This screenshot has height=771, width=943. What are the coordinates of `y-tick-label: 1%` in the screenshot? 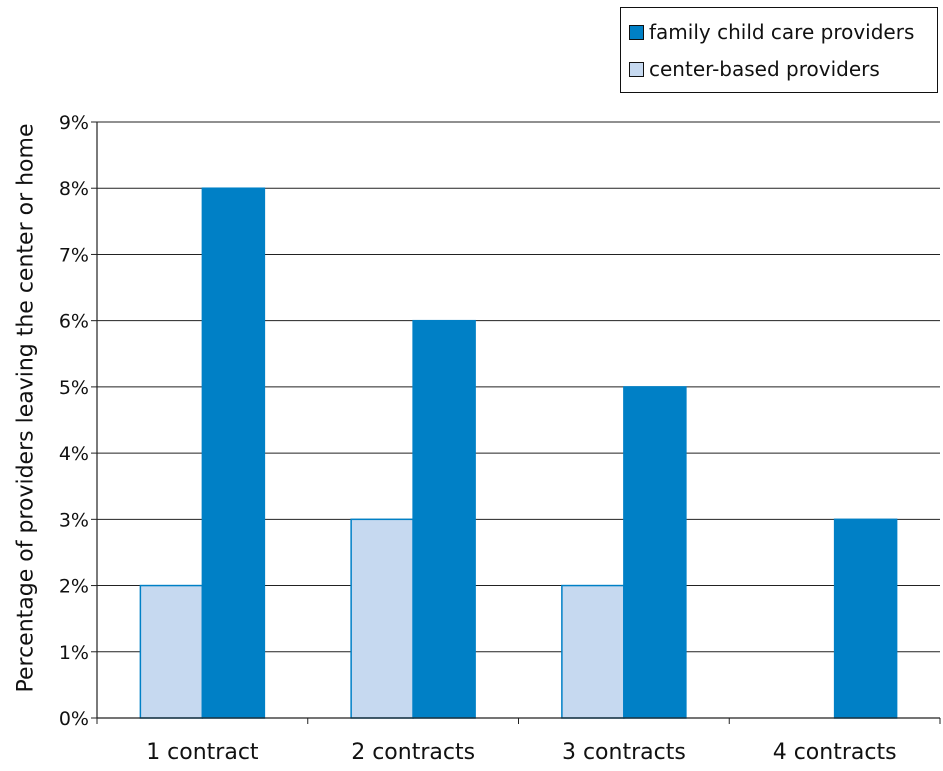 It's located at (74, 653).